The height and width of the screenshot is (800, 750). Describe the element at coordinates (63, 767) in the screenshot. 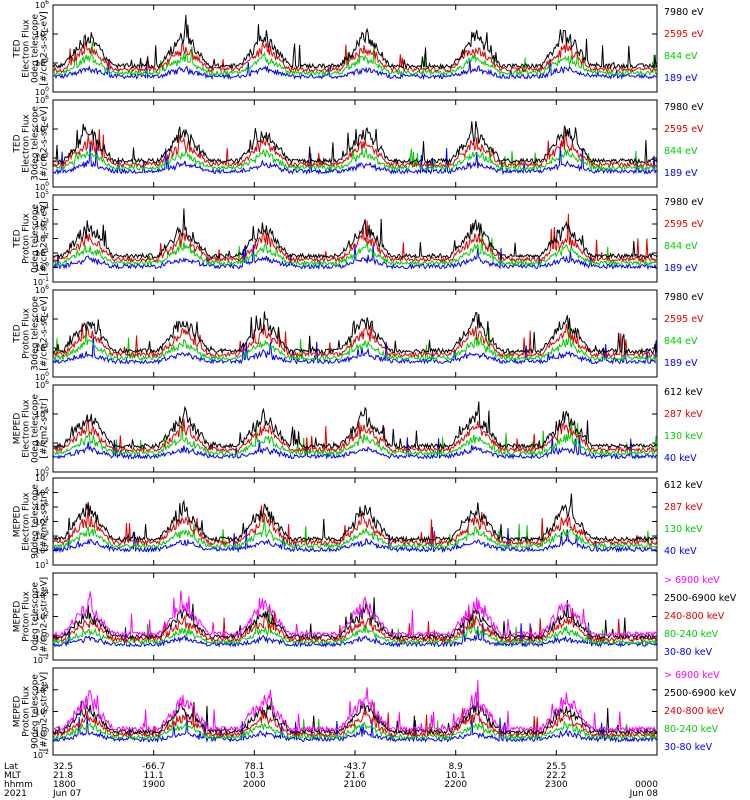

I see `ephemeris-value: 32.5` at that location.